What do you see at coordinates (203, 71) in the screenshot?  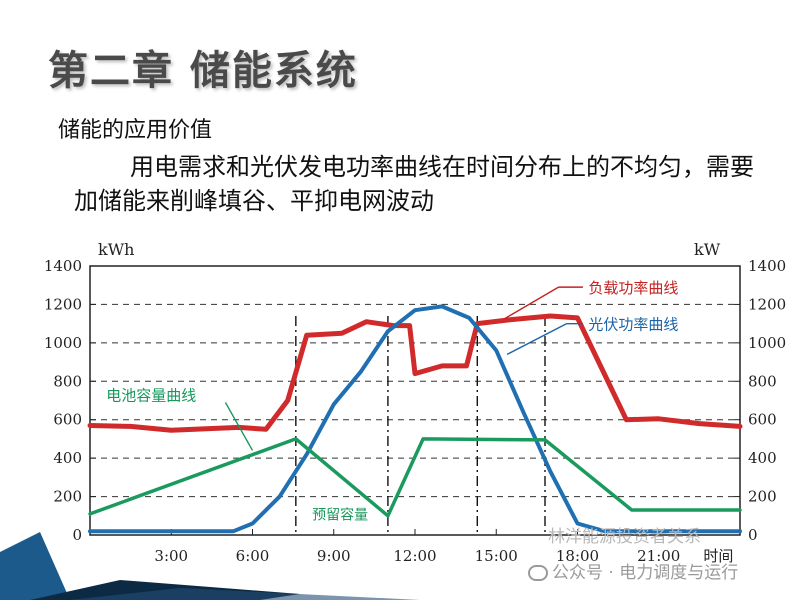 I see `slide-title: 第二章 储能系统` at bounding box center [203, 71].